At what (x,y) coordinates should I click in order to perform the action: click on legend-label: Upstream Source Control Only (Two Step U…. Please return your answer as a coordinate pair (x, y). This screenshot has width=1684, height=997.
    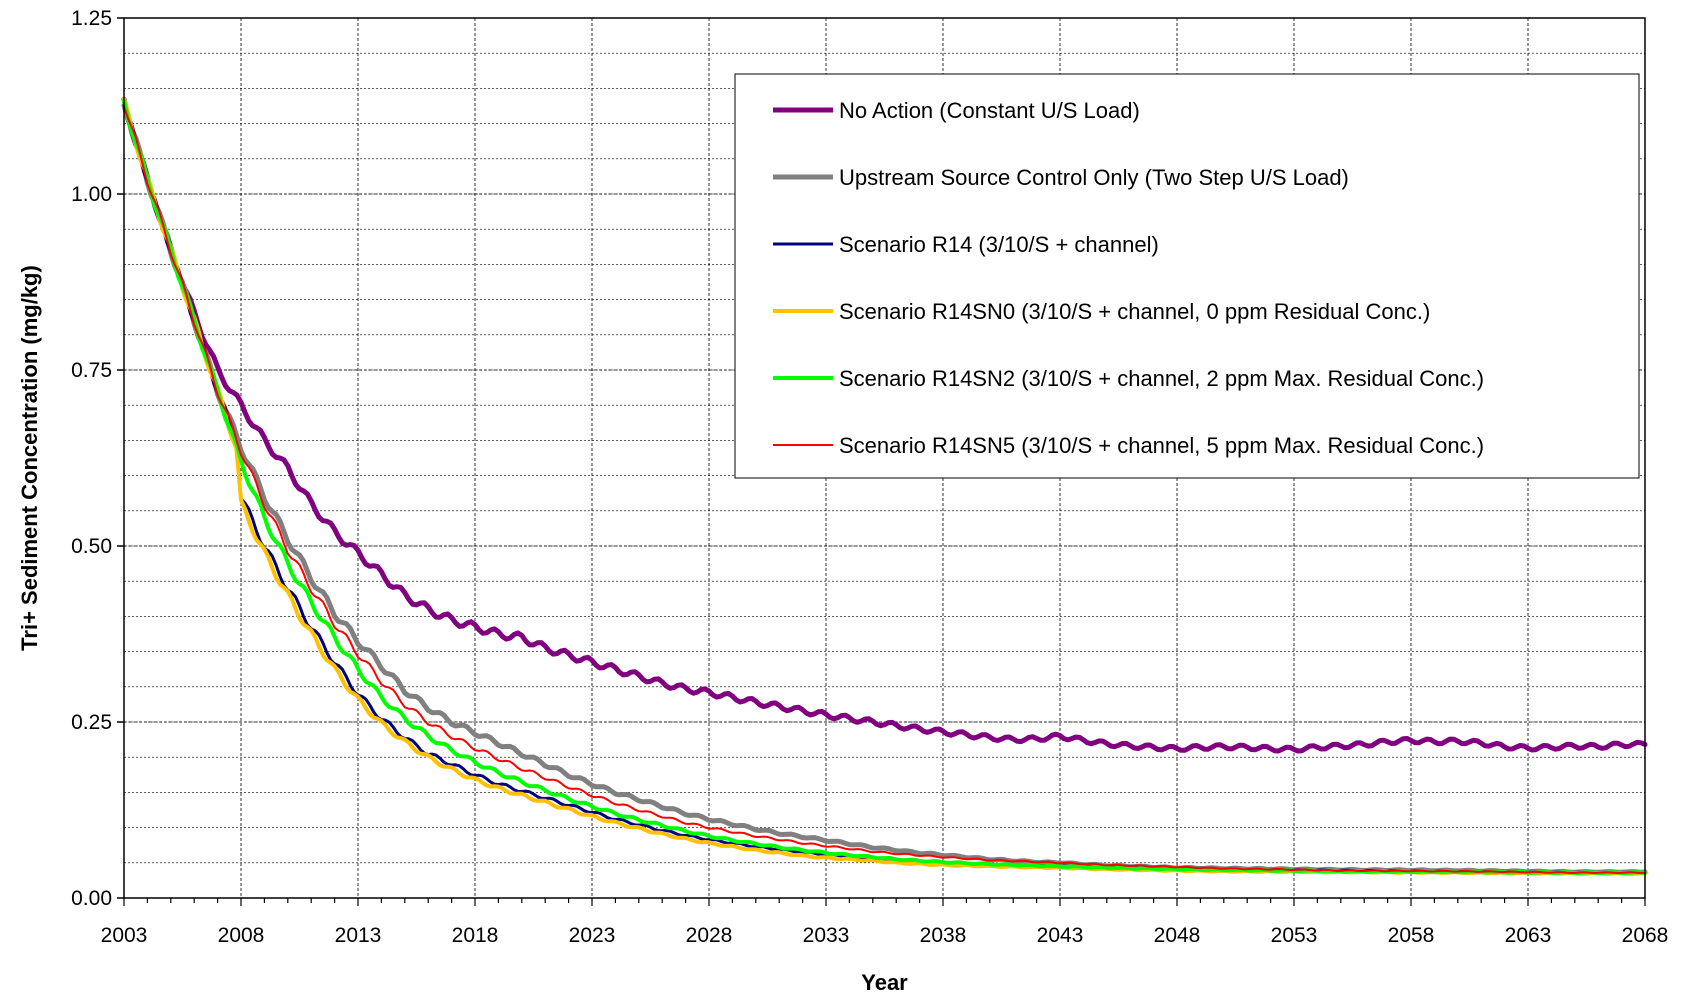
    Looking at the image, I should click on (1094, 177).